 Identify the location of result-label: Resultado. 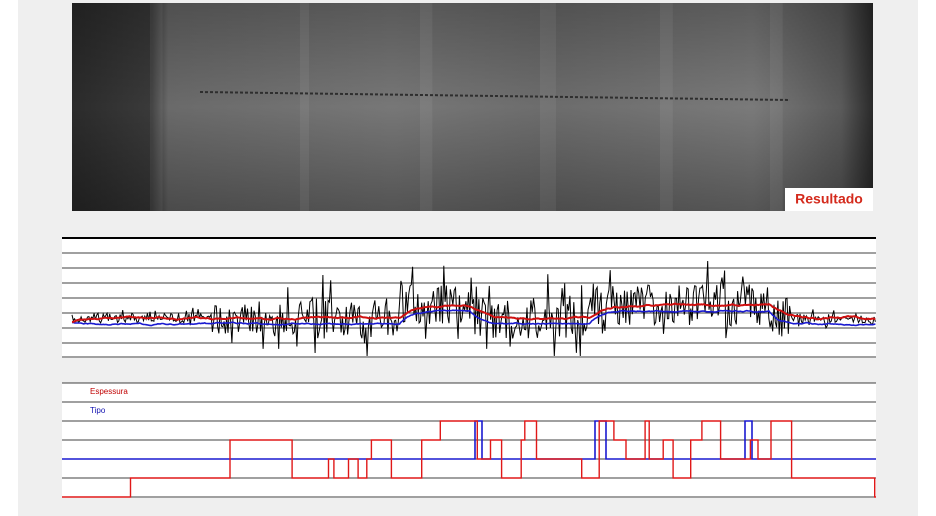
(829, 199).